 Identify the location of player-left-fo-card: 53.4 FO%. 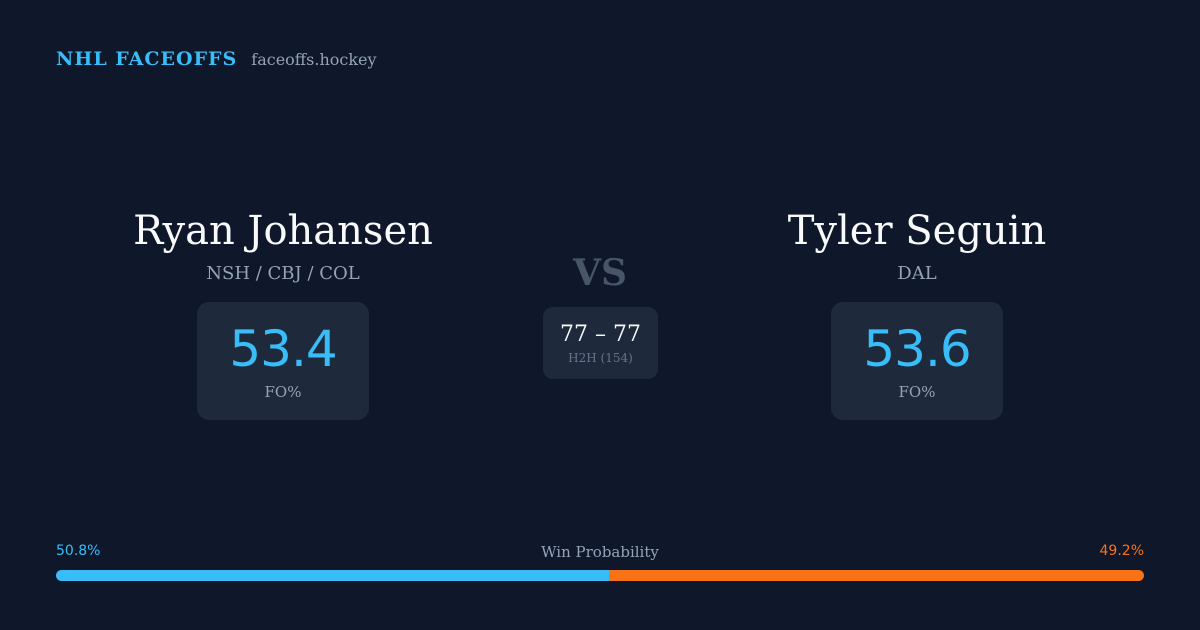
(283, 361).